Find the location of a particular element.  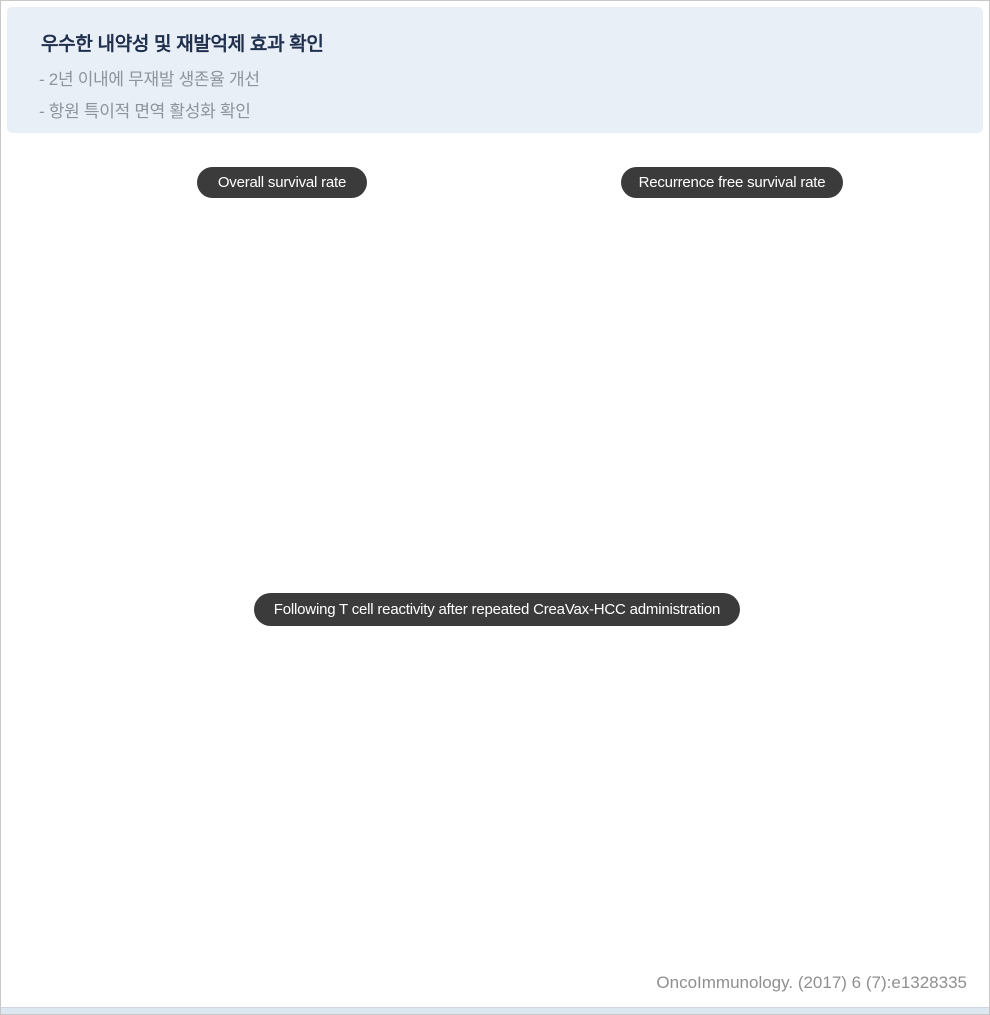

recurrence-free-survival-km-chart is located at coordinates (742, 368).